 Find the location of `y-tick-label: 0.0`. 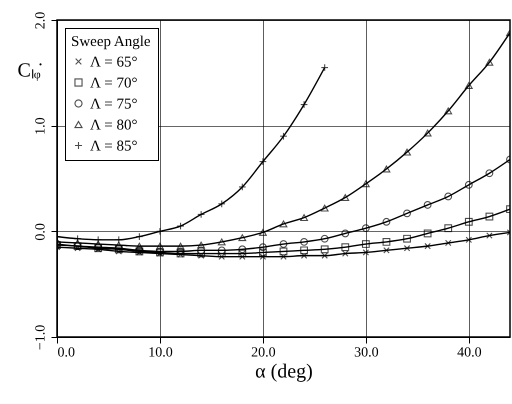

y-tick-label: 0.0 is located at coordinates (41, 232).